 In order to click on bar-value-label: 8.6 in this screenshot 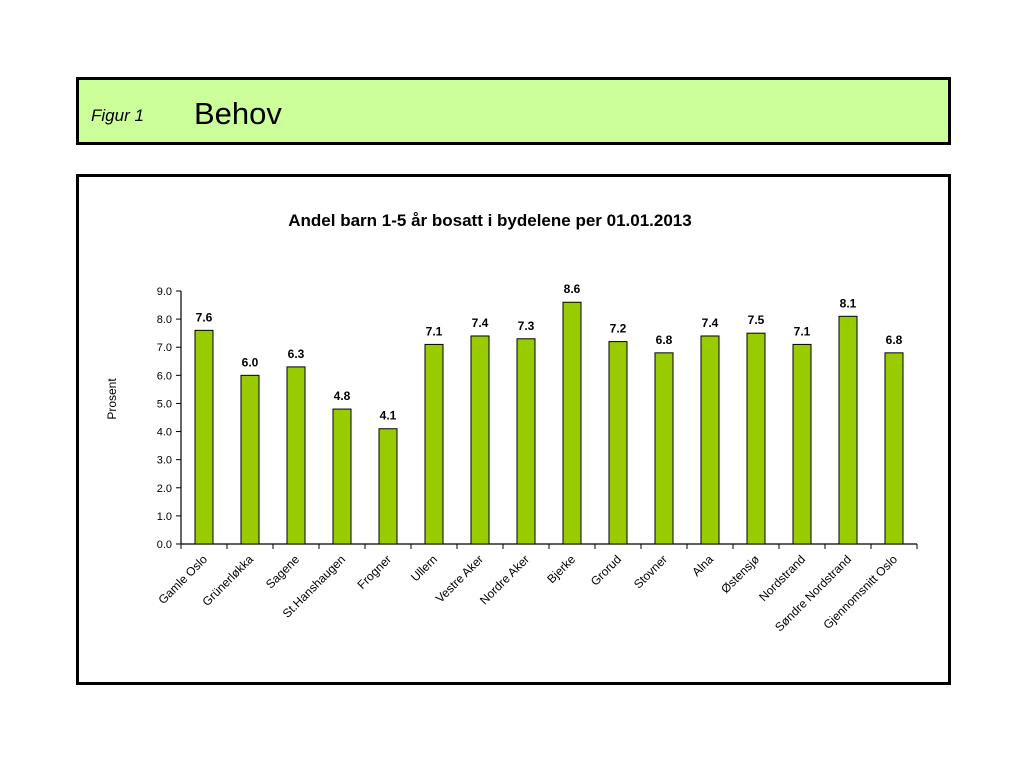, I will do `click(572, 289)`.